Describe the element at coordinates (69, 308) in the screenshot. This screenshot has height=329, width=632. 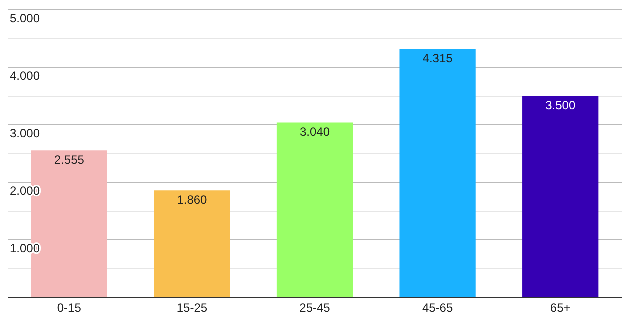
I see `x-tick-label: 0-15` at that location.